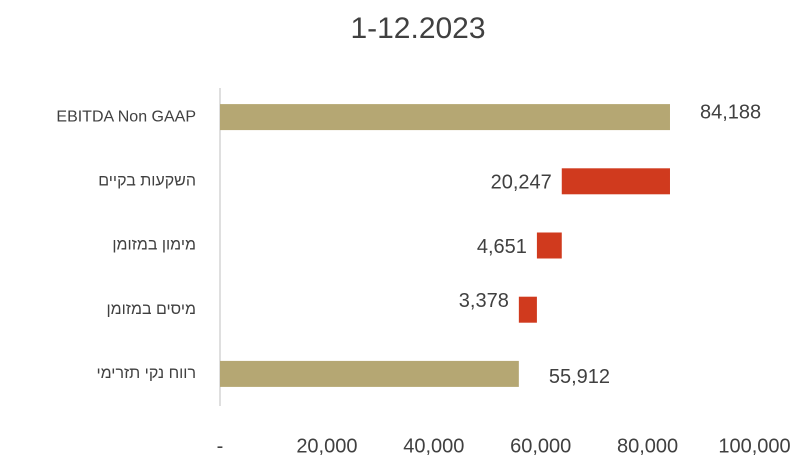 Image resolution: width=803 pixels, height=463 pixels. Describe the element at coordinates (152, 309) in the screenshot. I see `category-label: מיסים במזומן` at that location.